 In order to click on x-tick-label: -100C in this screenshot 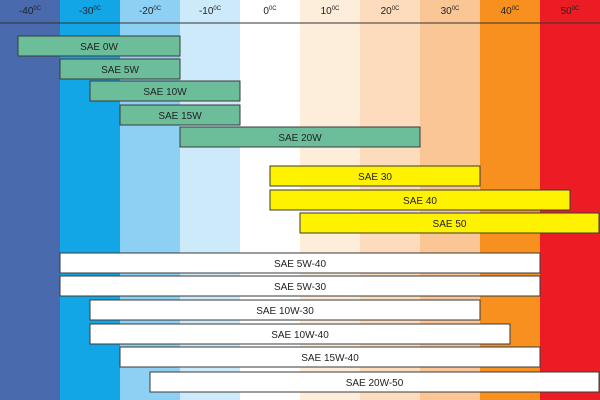, I will do `click(210, 11)`.